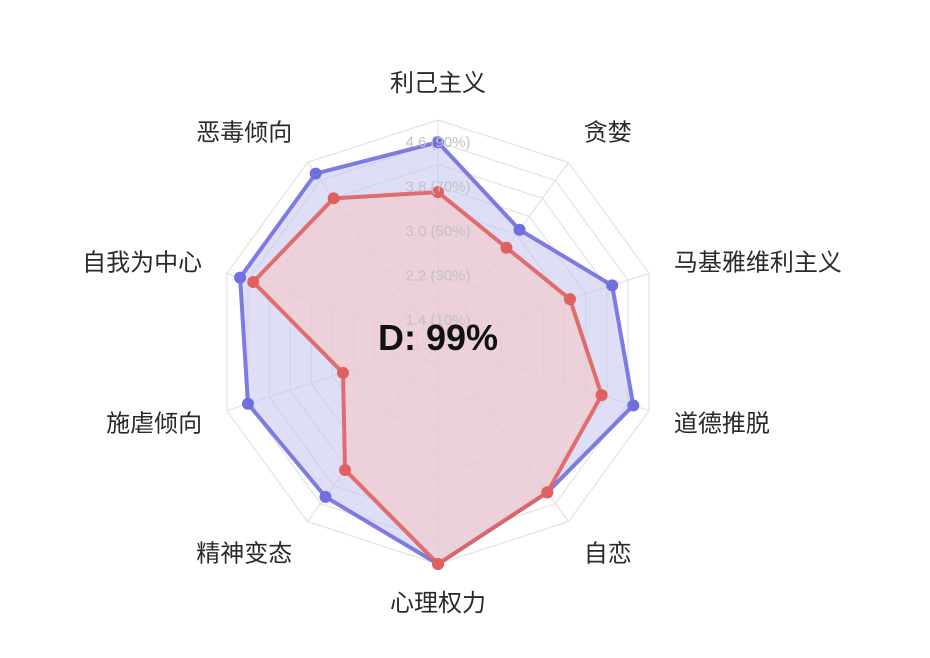  What do you see at coordinates (438, 337) in the screenshot?
I see `center-label: D: 99%` at bounding box center [438, 337].